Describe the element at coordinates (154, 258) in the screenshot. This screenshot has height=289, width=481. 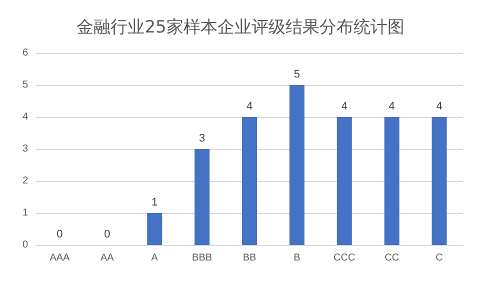
I see `x-tick-label: A` at that location.